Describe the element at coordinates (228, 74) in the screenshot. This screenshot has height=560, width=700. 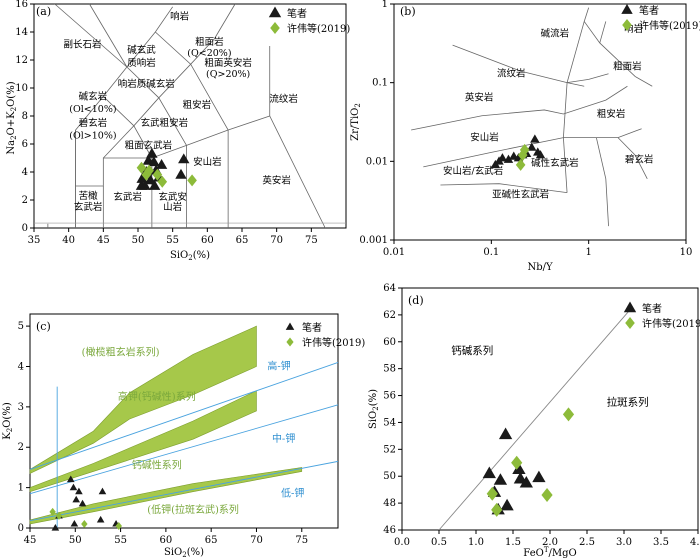
I see `field-label-a: (Q>20%)` at that location.